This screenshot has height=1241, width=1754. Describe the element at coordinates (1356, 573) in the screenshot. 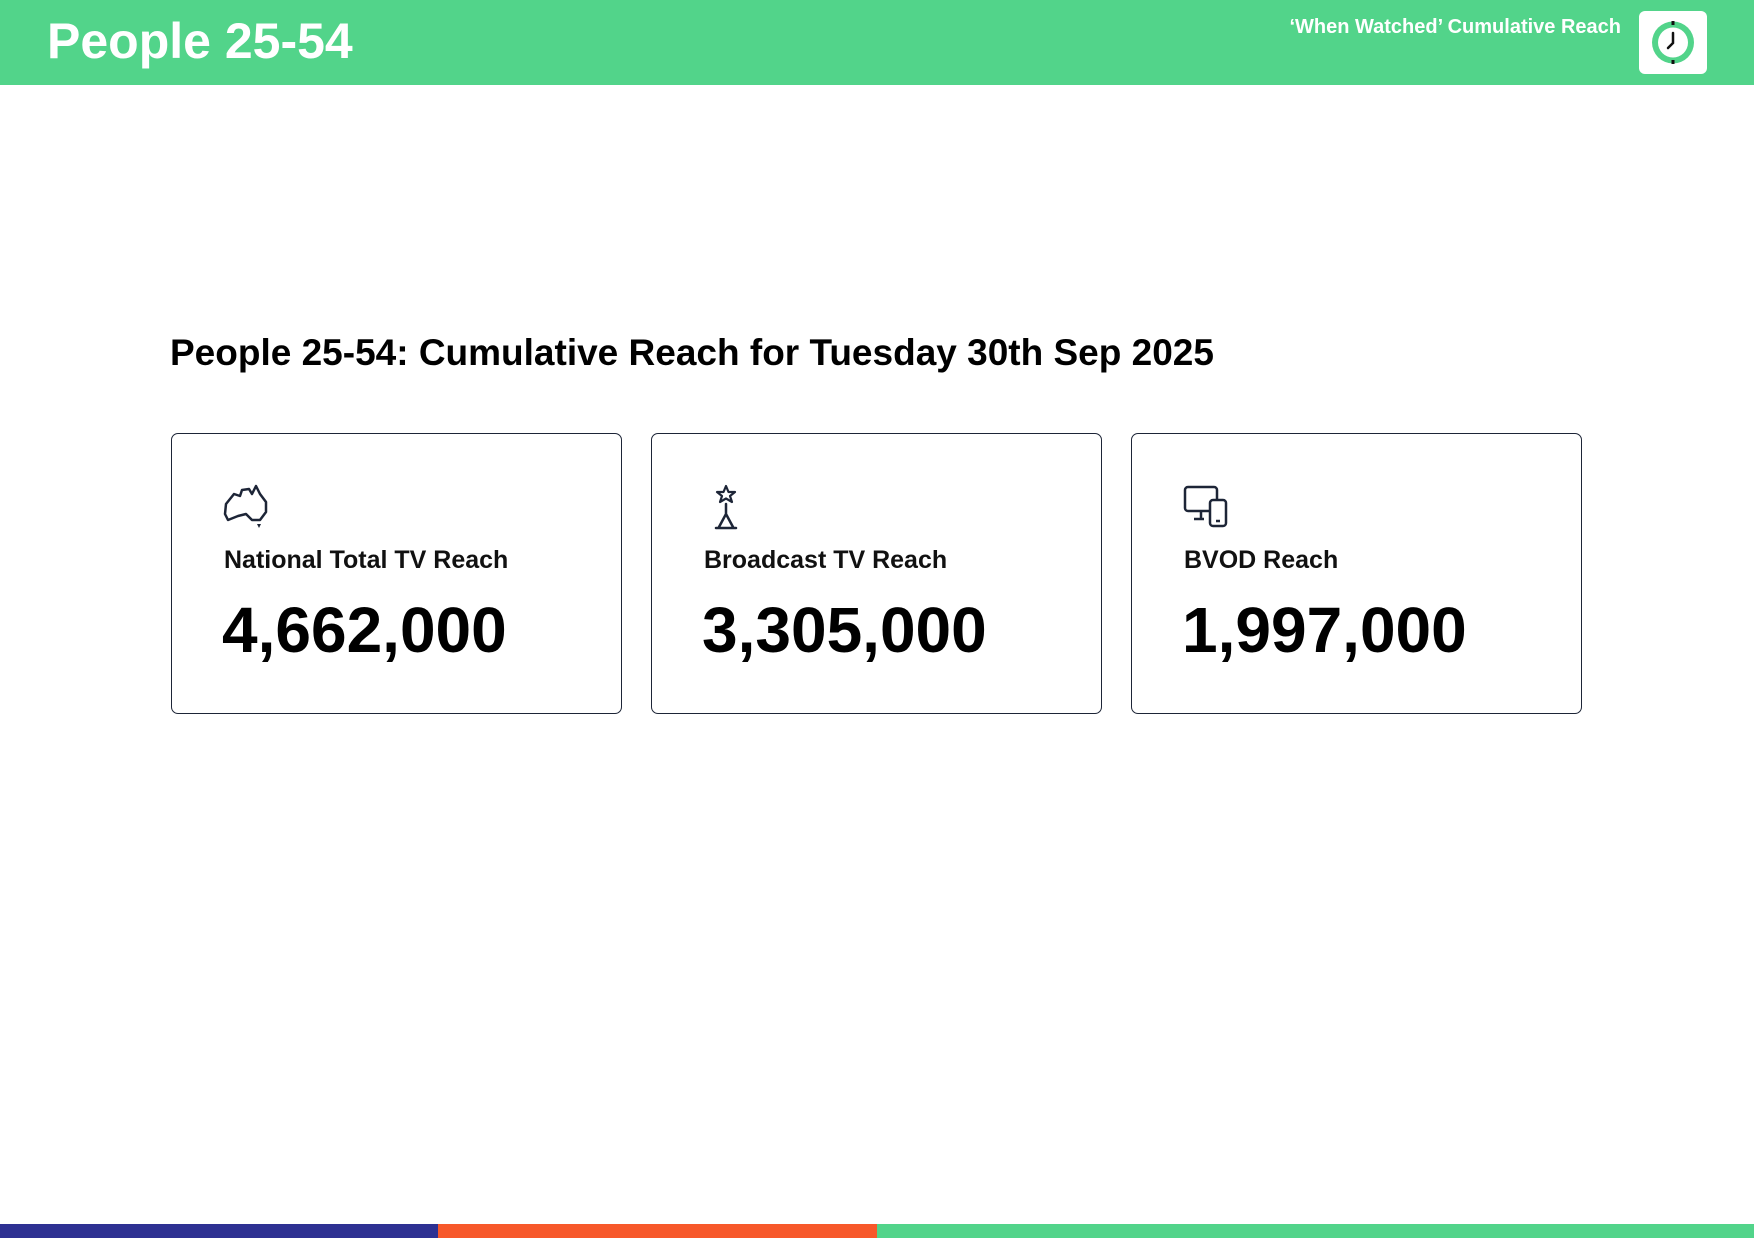

I see `card: BVOD Reach 1,997,000` at that location.